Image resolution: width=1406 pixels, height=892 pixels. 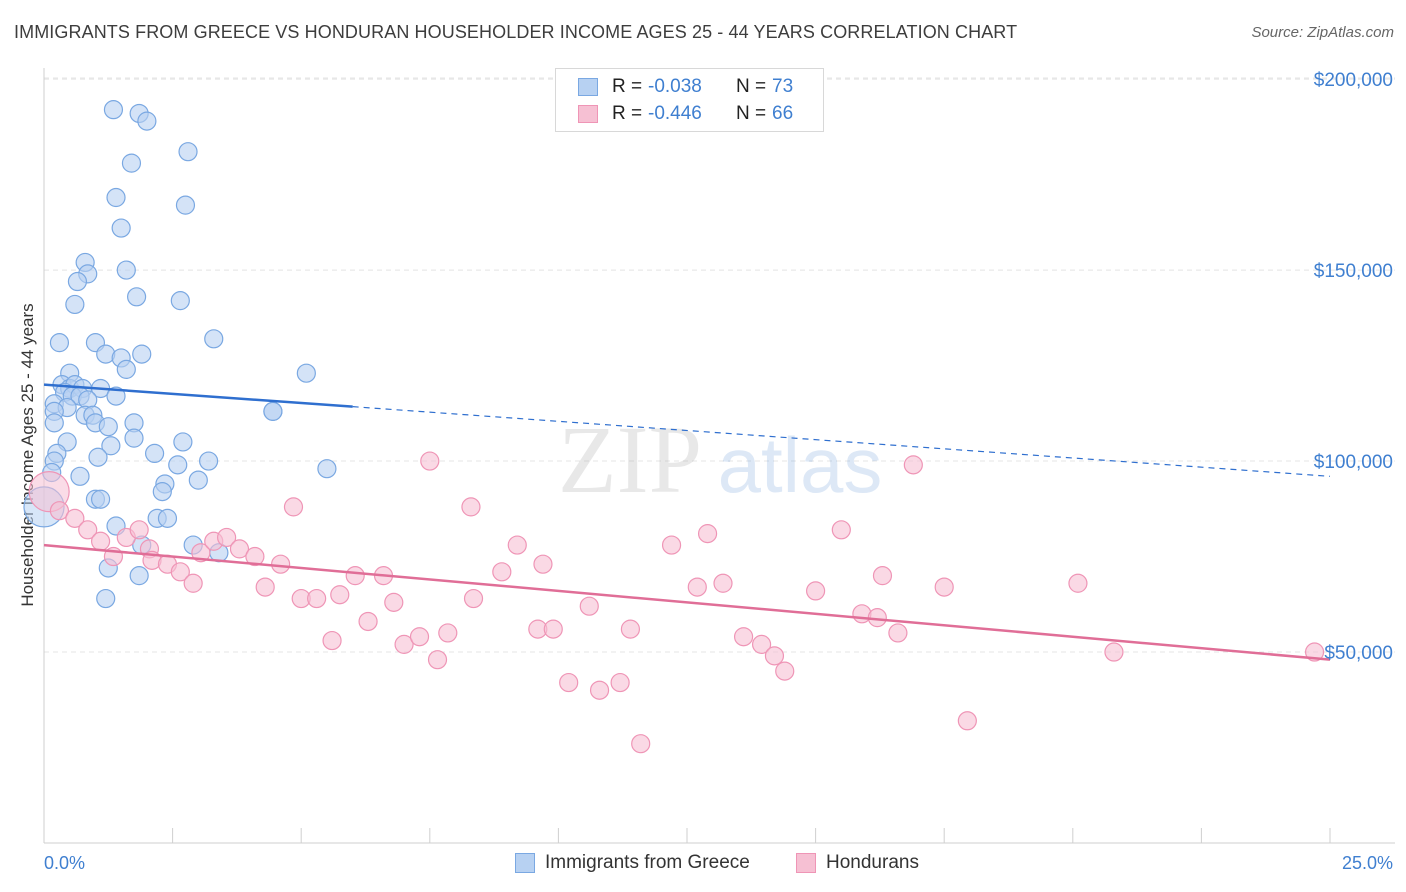 What do you see at coordinates (525, 863) in the screenshot?
I see `legend-swatch-greece` at bounding box center [525, 863].